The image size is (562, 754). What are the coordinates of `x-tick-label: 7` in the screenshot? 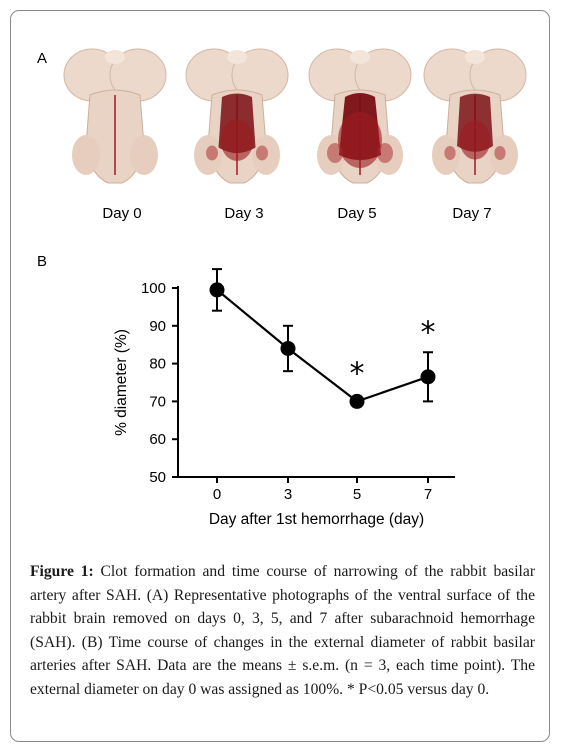 It's located at (428, 494).